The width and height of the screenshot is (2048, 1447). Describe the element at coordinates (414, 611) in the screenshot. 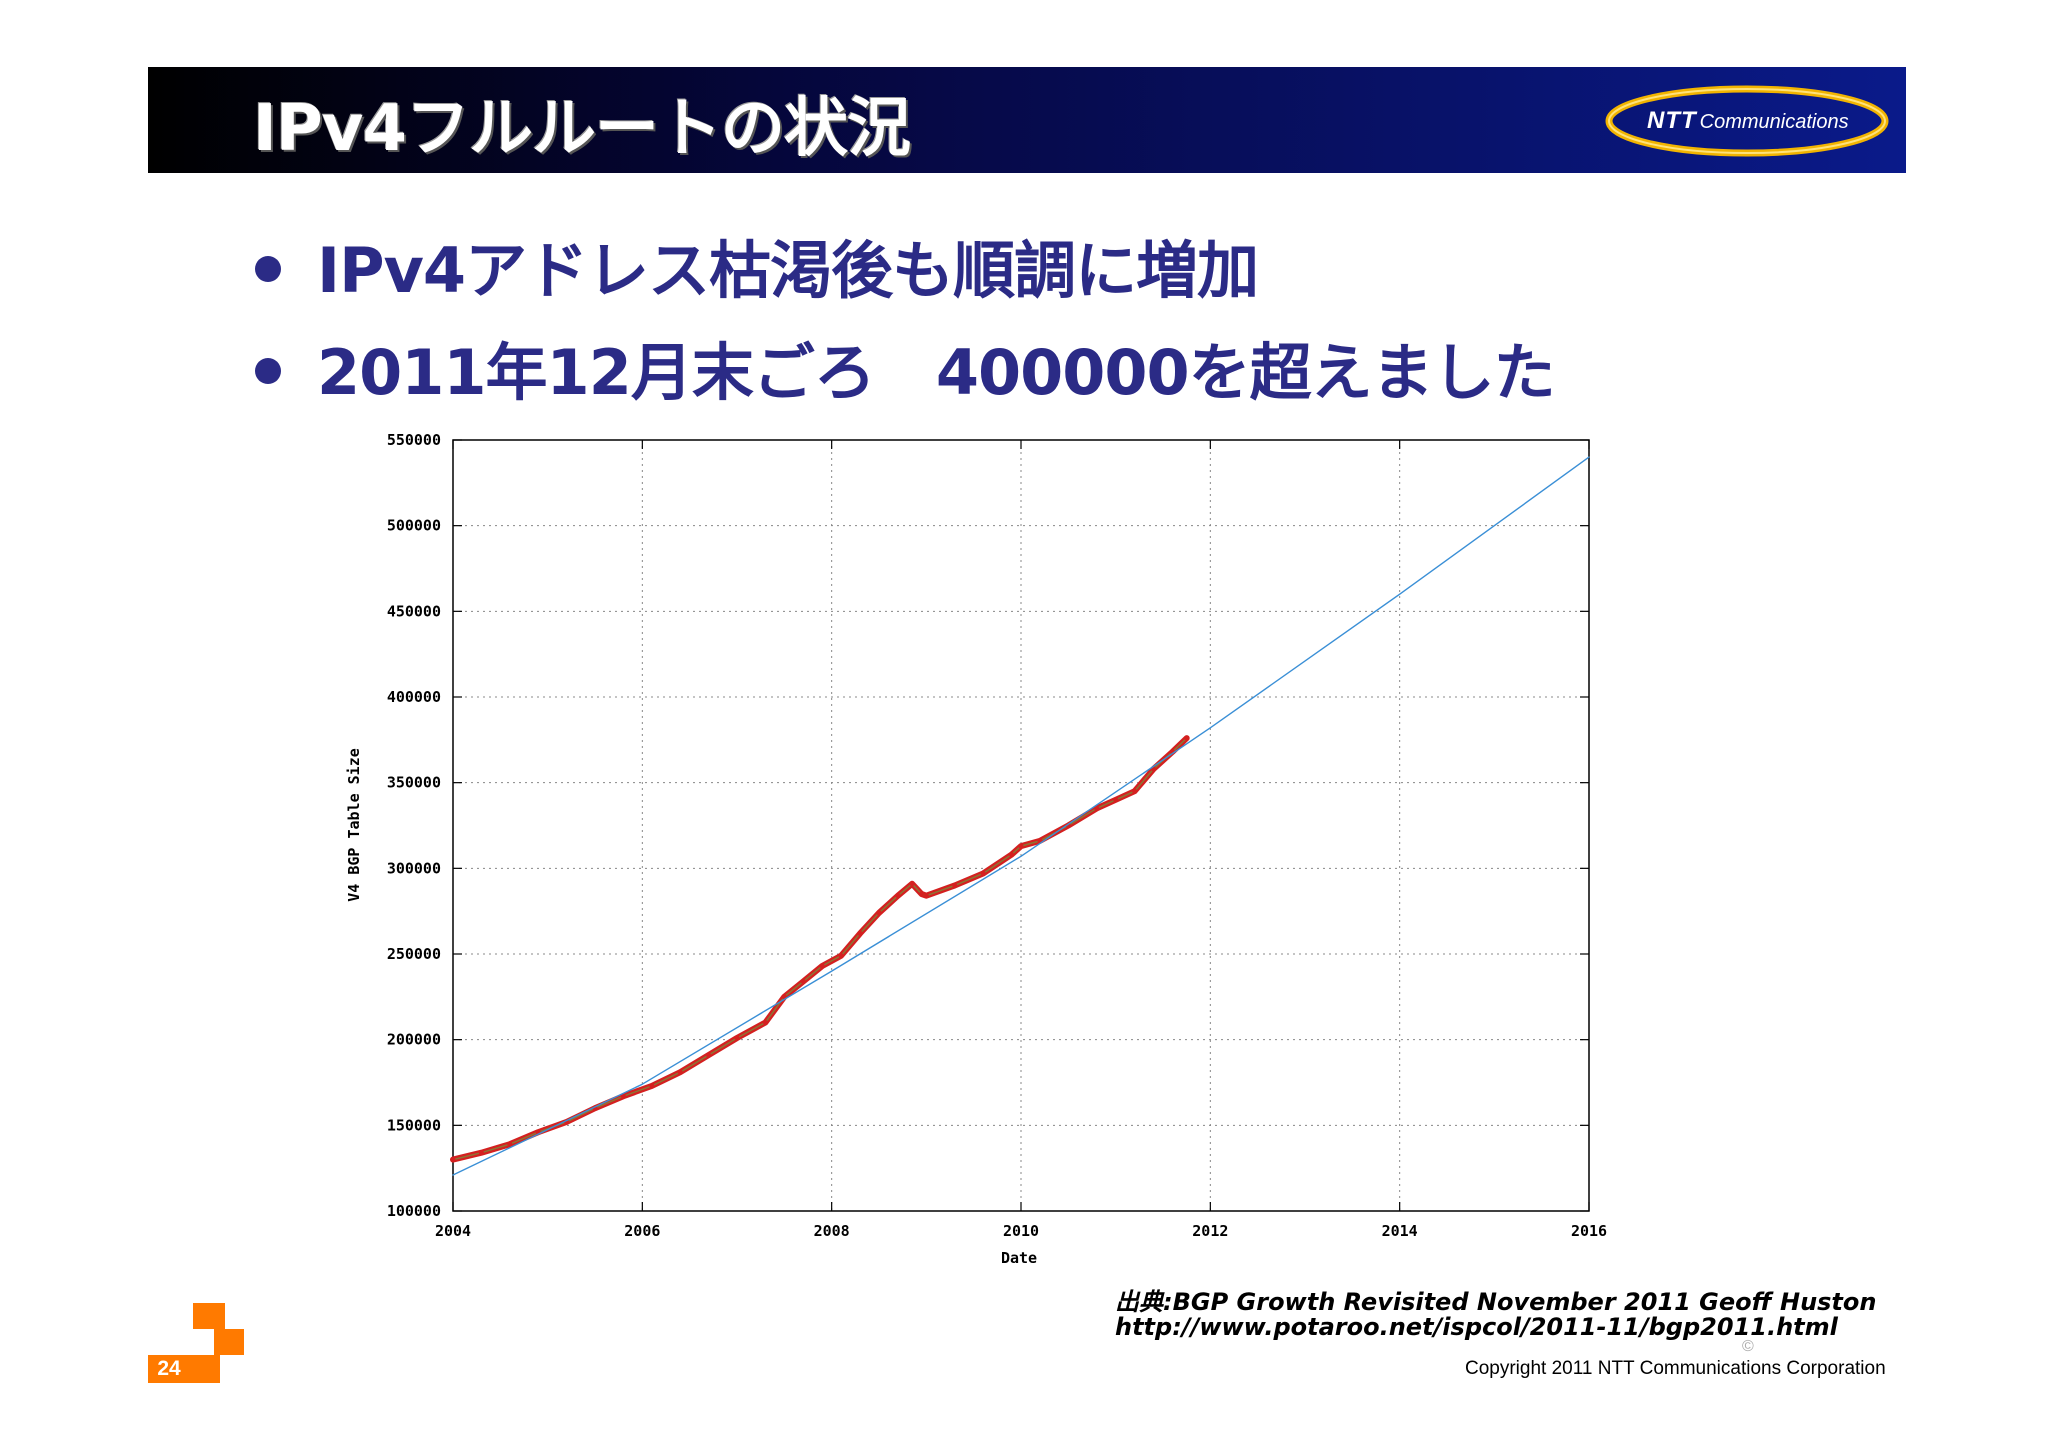

I see `y-tick-label: 450000` at that location.